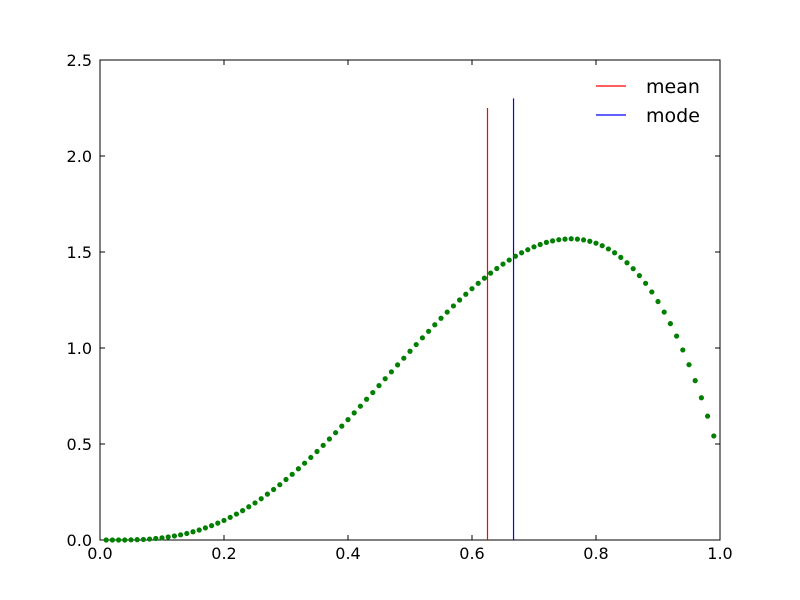 This screenshot has height=600, width=800. Describe the element at coordinates (79, 348) in the screenshot. I see `y-tick-label: 1.0` at that location.